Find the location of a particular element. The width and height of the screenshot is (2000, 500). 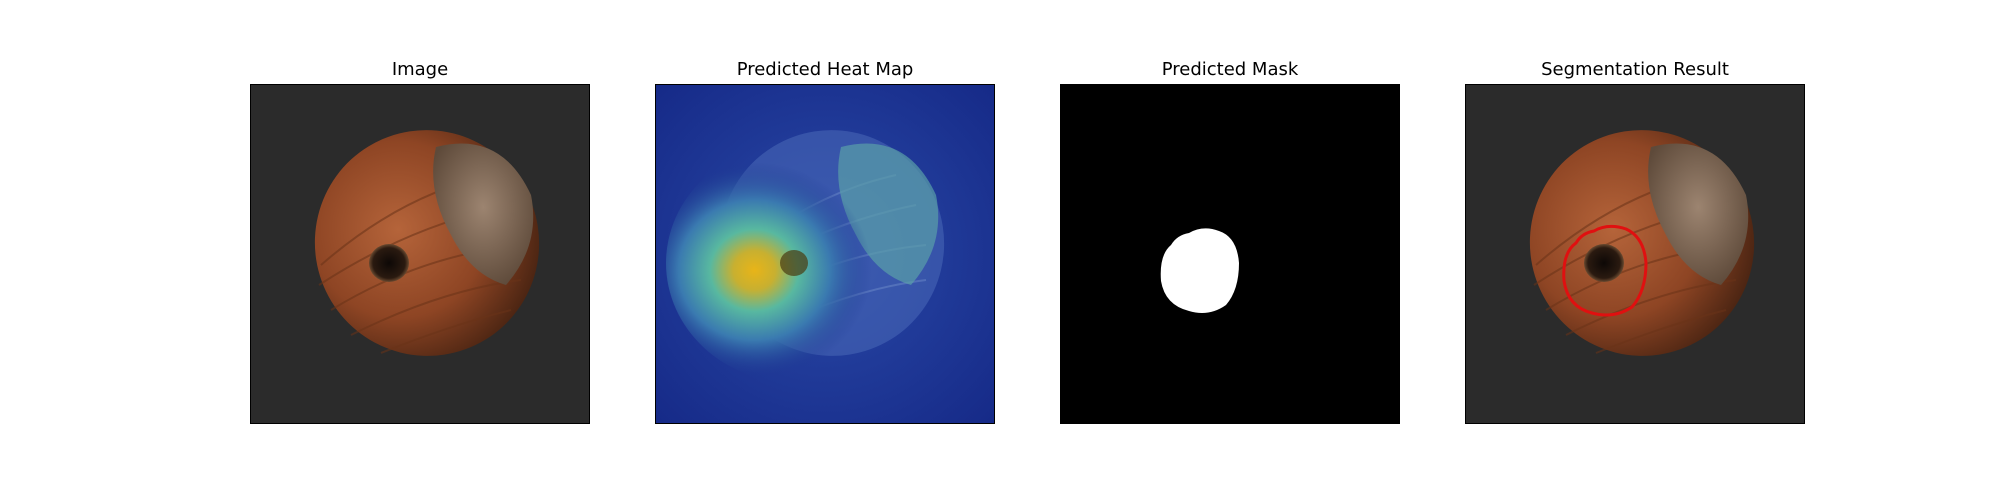

defect-contour is located at coordinates (1605, 270).